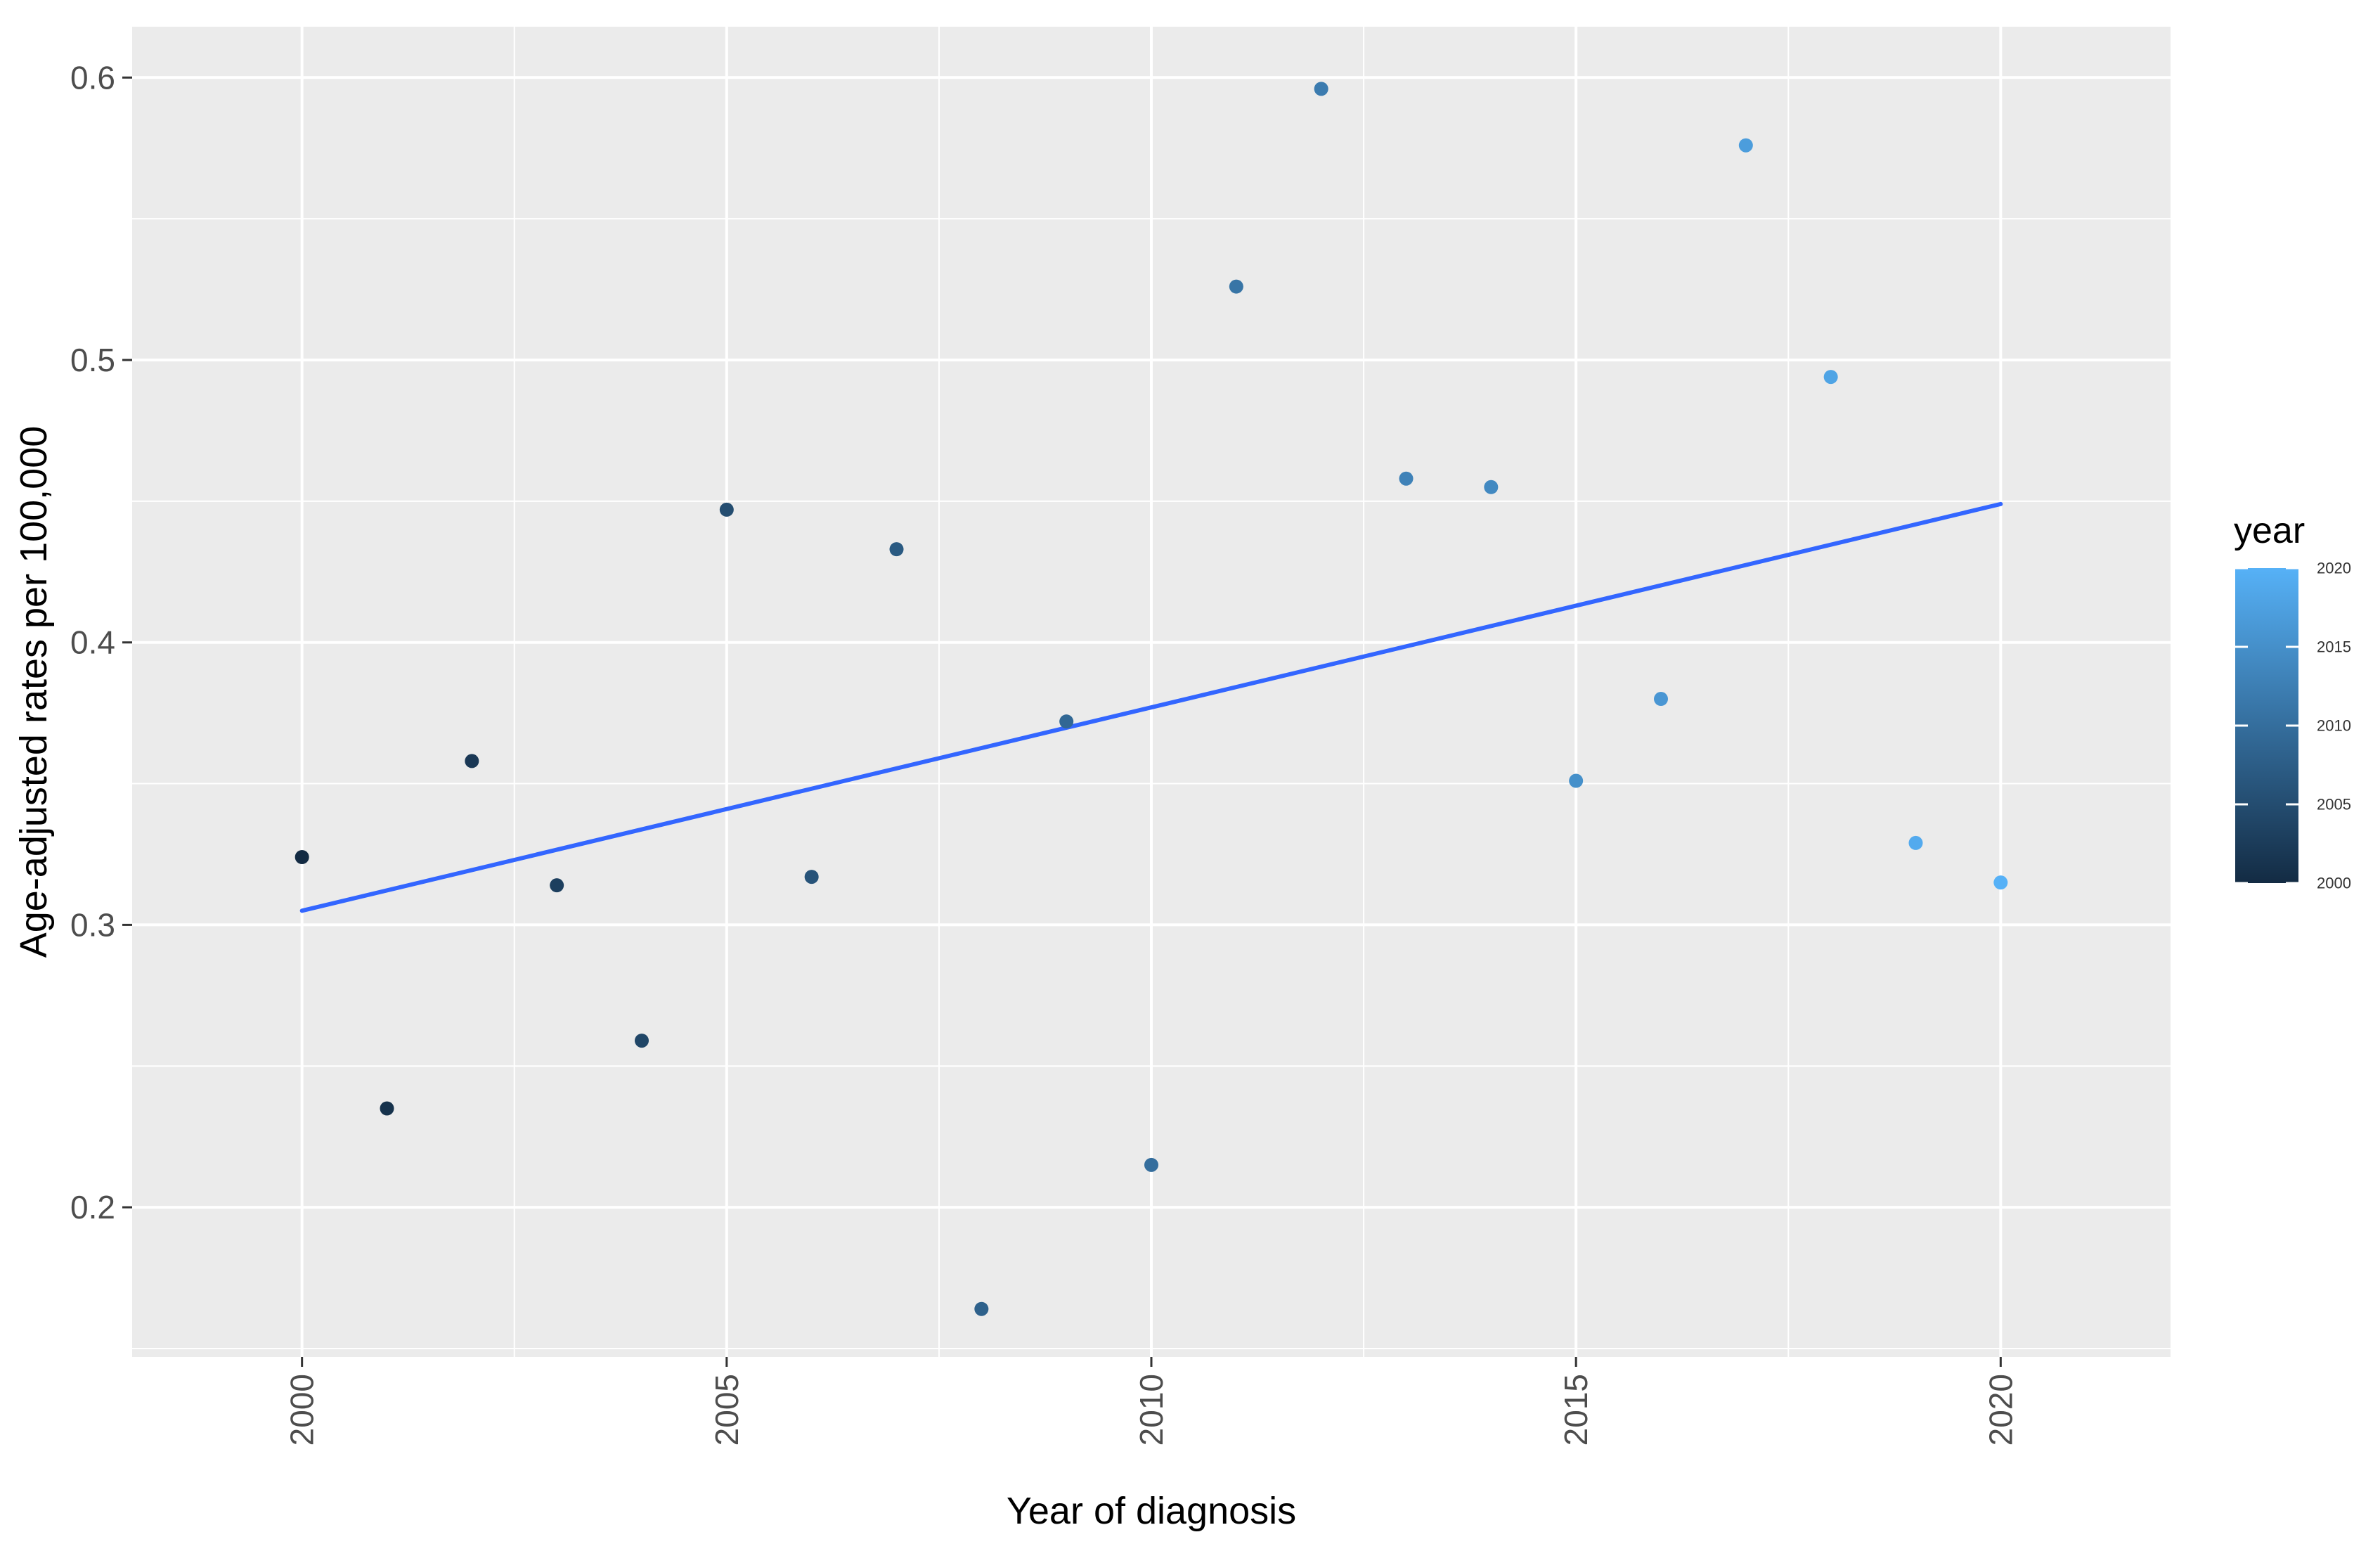  Describe the element at coordinates (93, 924) in the screenshot. I see `y-tick-label: 0.3` at that location.